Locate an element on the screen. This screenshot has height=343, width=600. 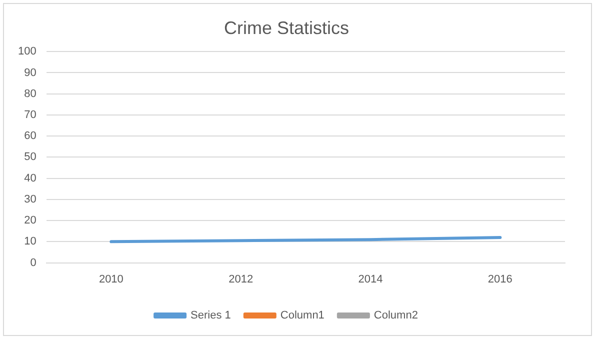
y-tick-label: 60 is located at coordinates (30, 136).